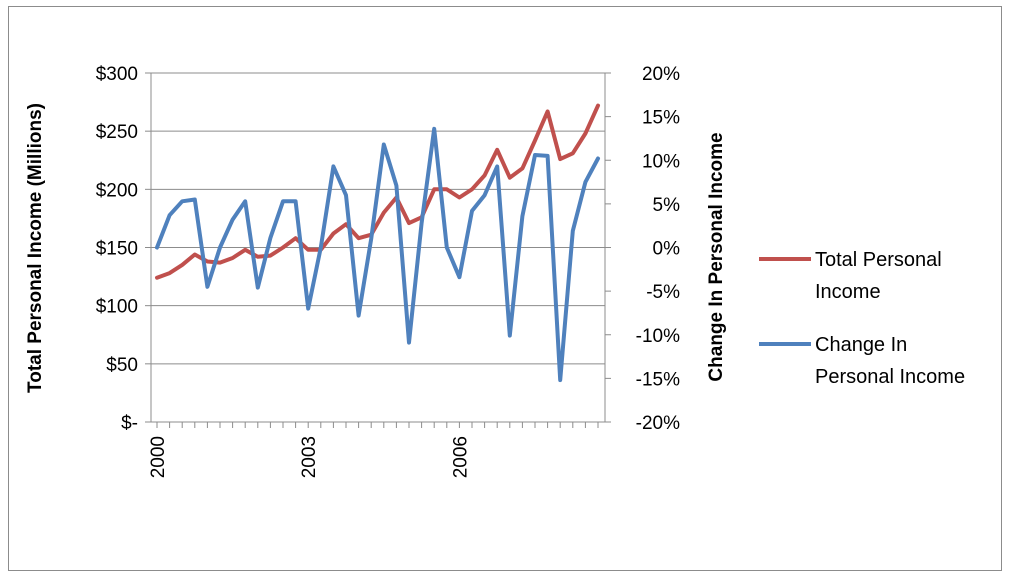 The height and width of the screenshot is (579, 1010). What do you see at coordinates (117, 74) in the screenshot?
I see `y-tick-label: $300` at bounding box center [117, 74].